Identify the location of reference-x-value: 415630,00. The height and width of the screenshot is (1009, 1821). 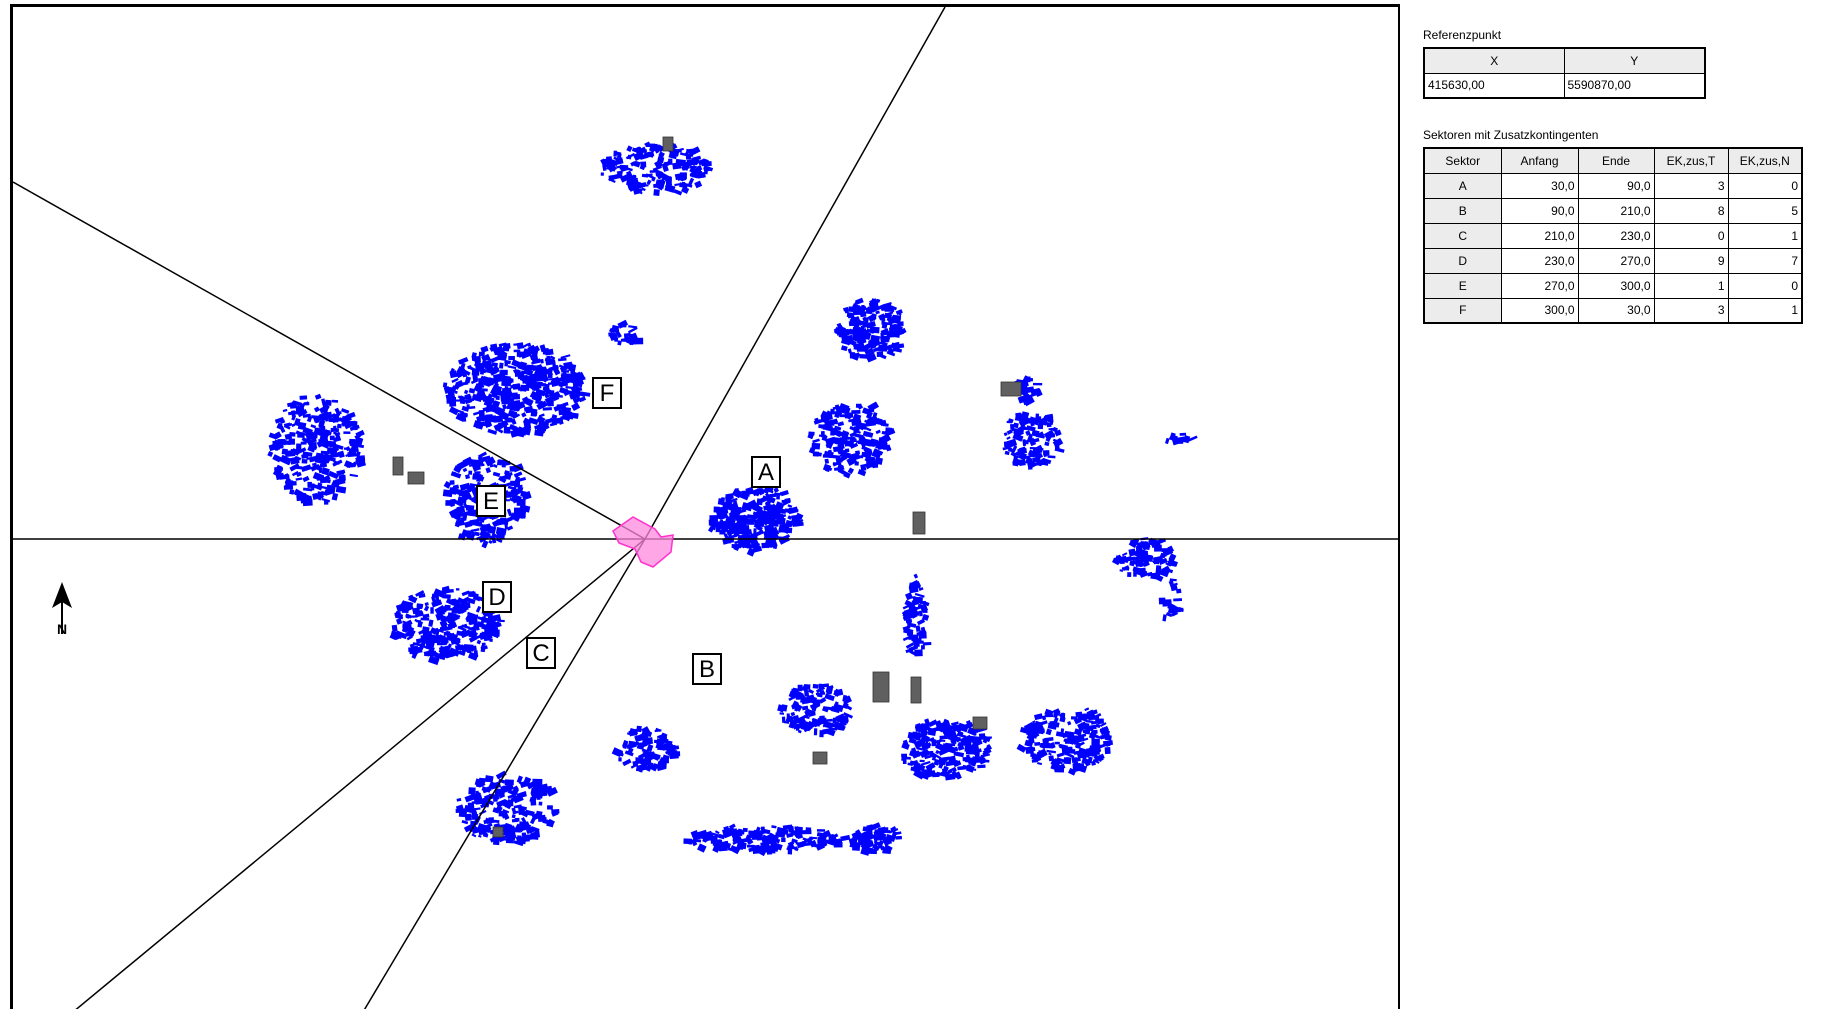
(1494, 85).